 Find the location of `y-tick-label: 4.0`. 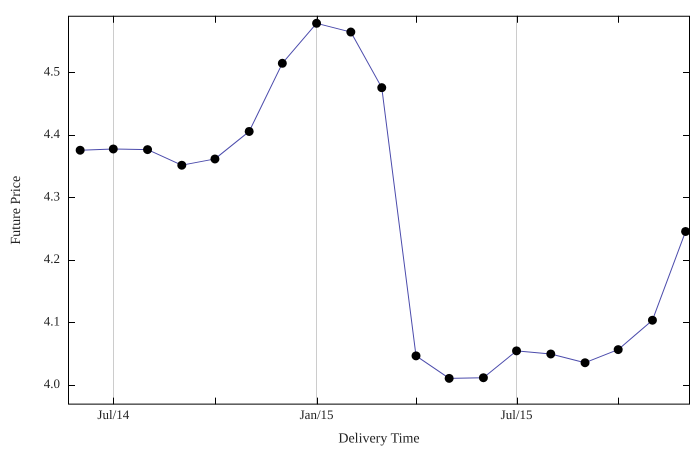

y-tick-label: 4.0 is located at coordinates (52, 384).